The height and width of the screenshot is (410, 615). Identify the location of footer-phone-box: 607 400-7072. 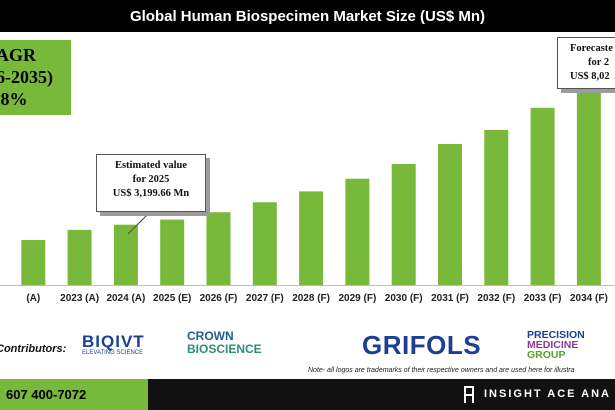
(74, 394).